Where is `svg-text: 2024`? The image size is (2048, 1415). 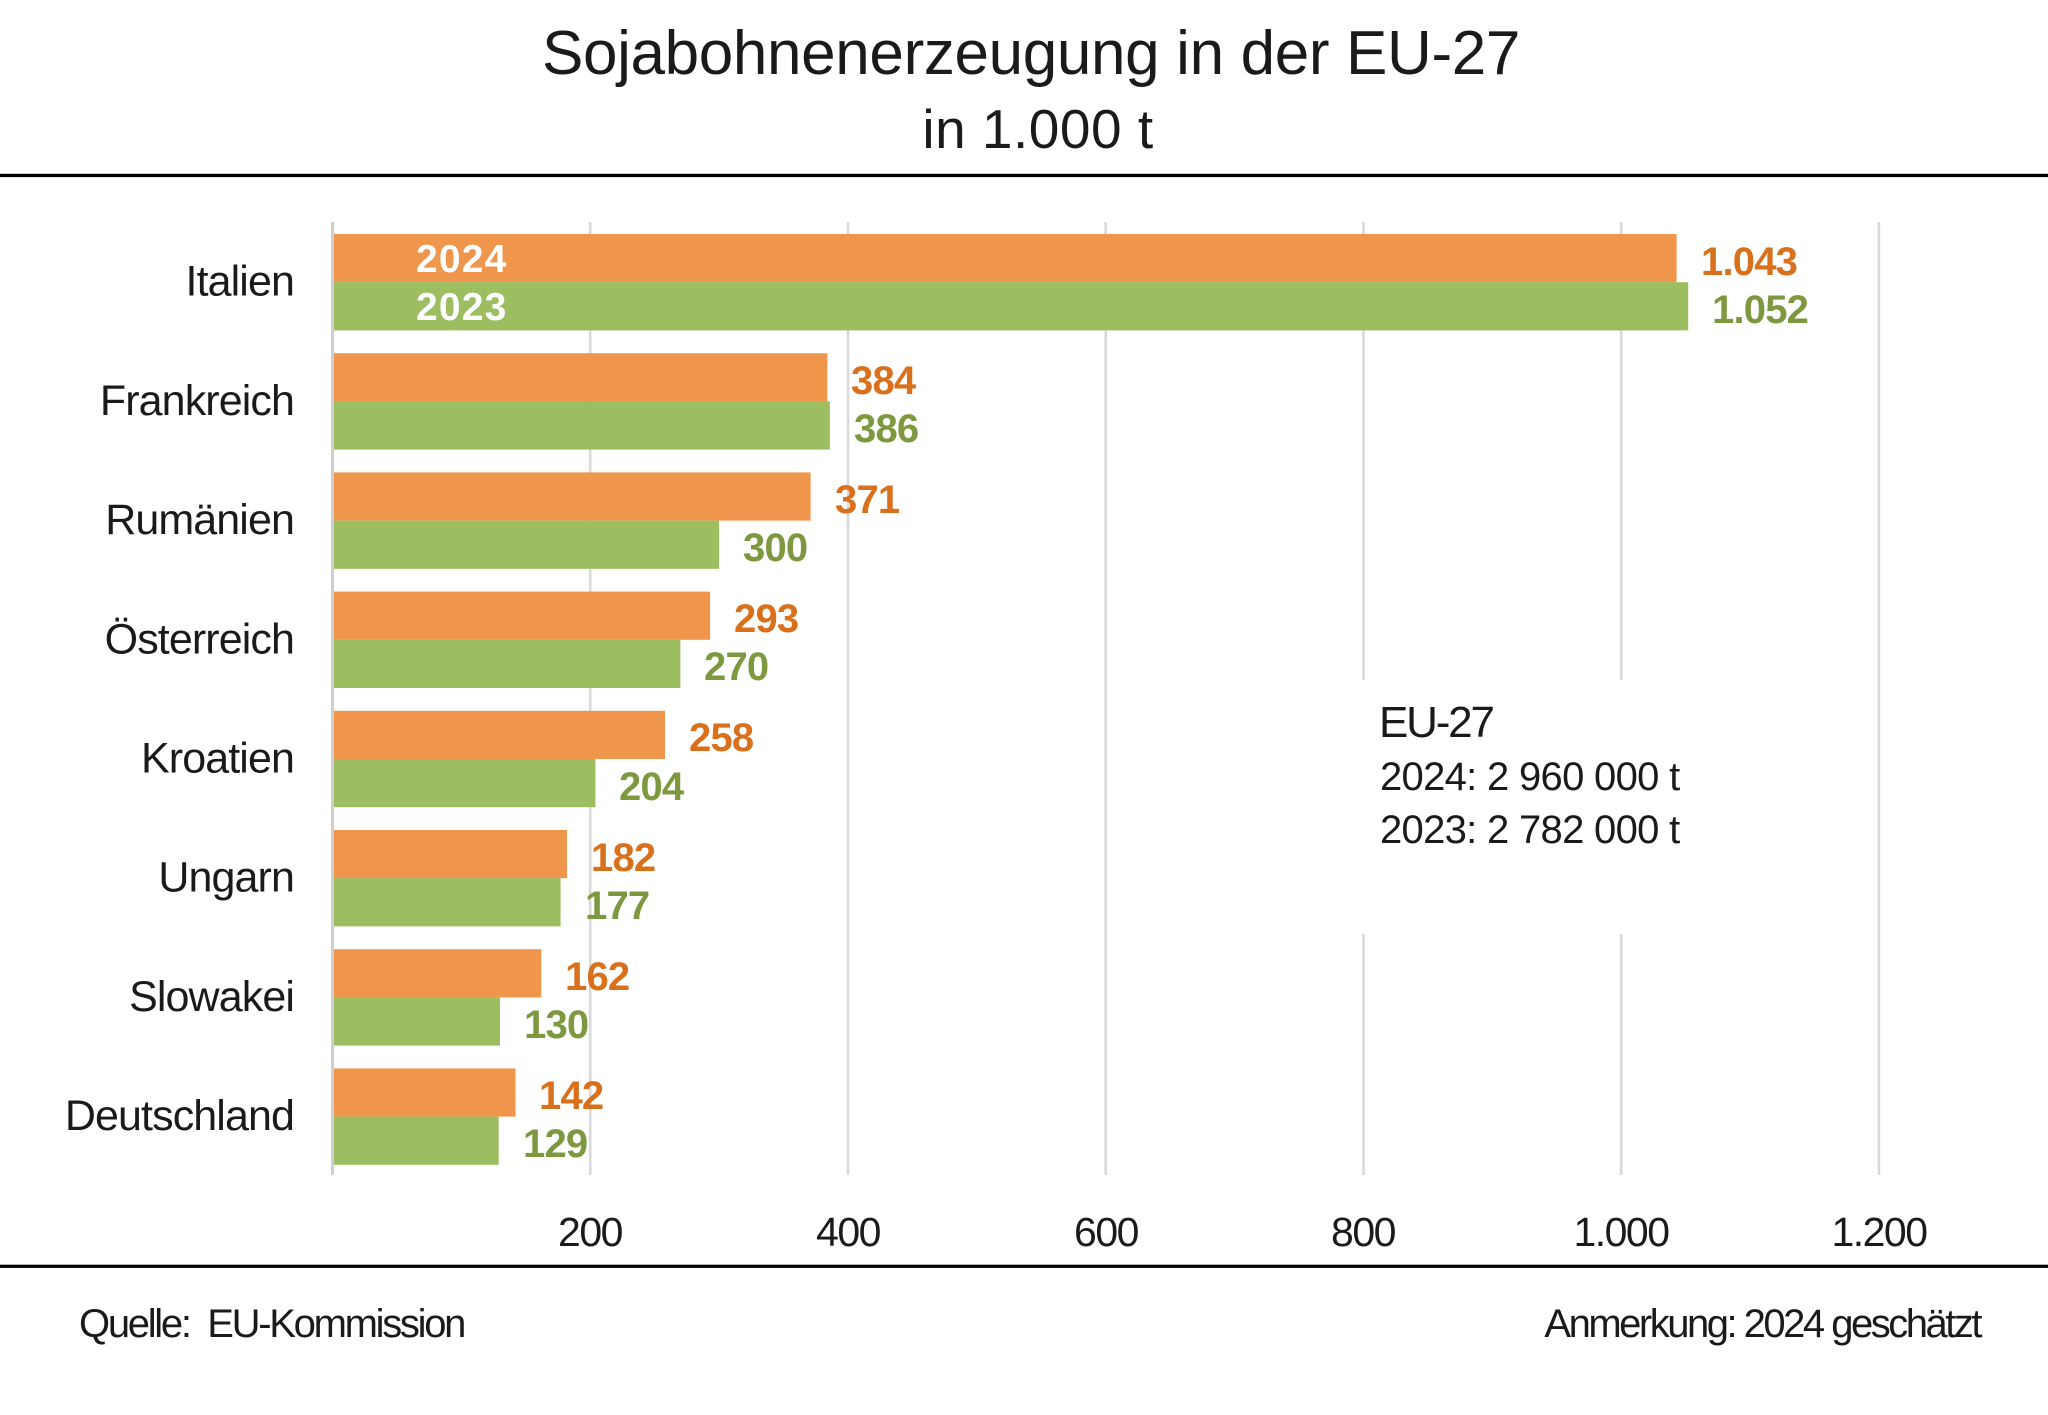
svg-text: 2024 is located at coordinates (462, 259).